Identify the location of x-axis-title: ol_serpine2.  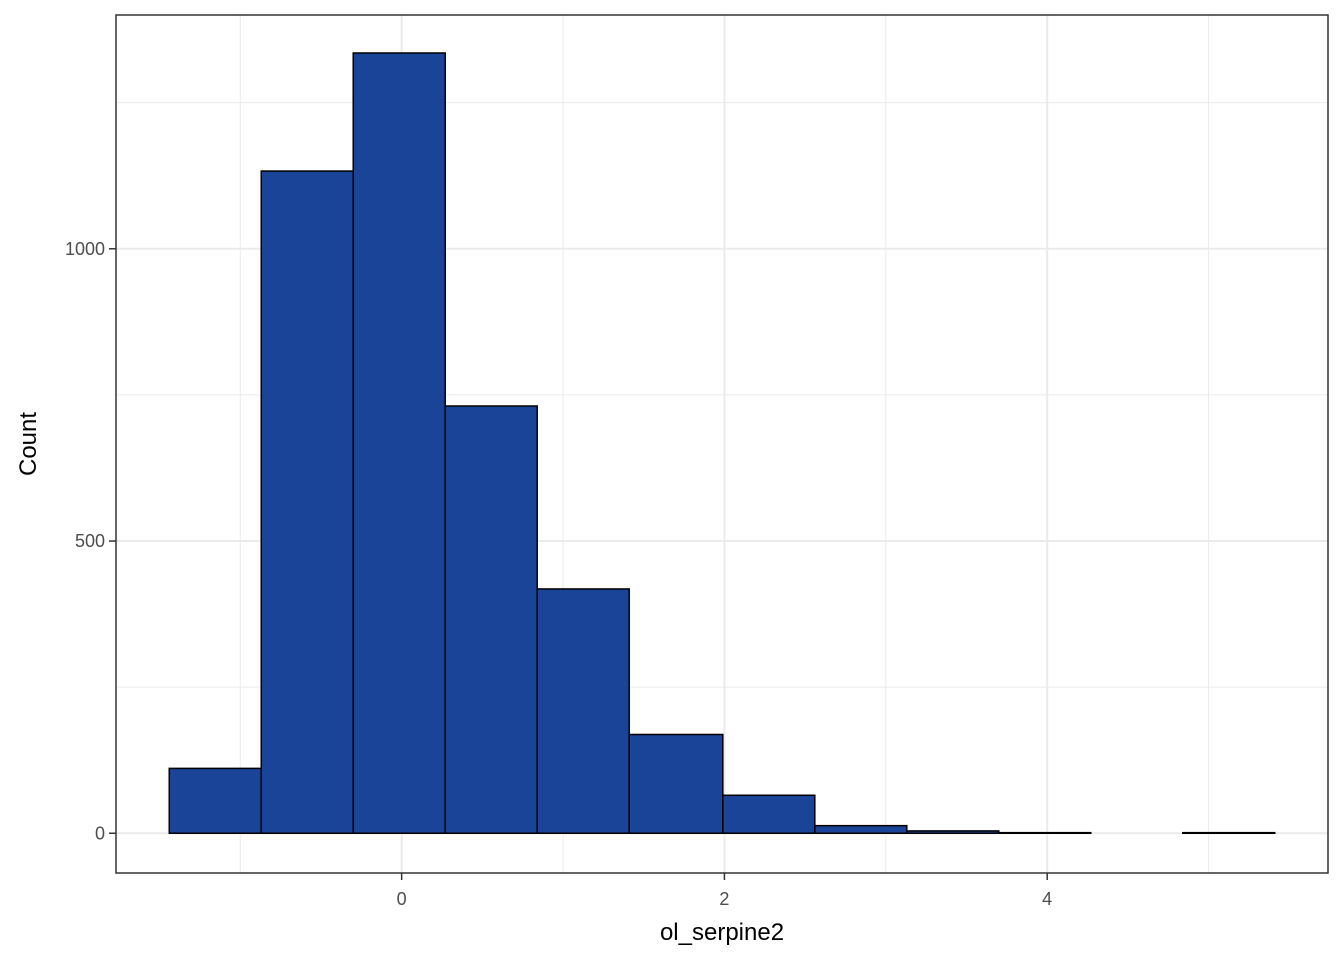
(722, 932).